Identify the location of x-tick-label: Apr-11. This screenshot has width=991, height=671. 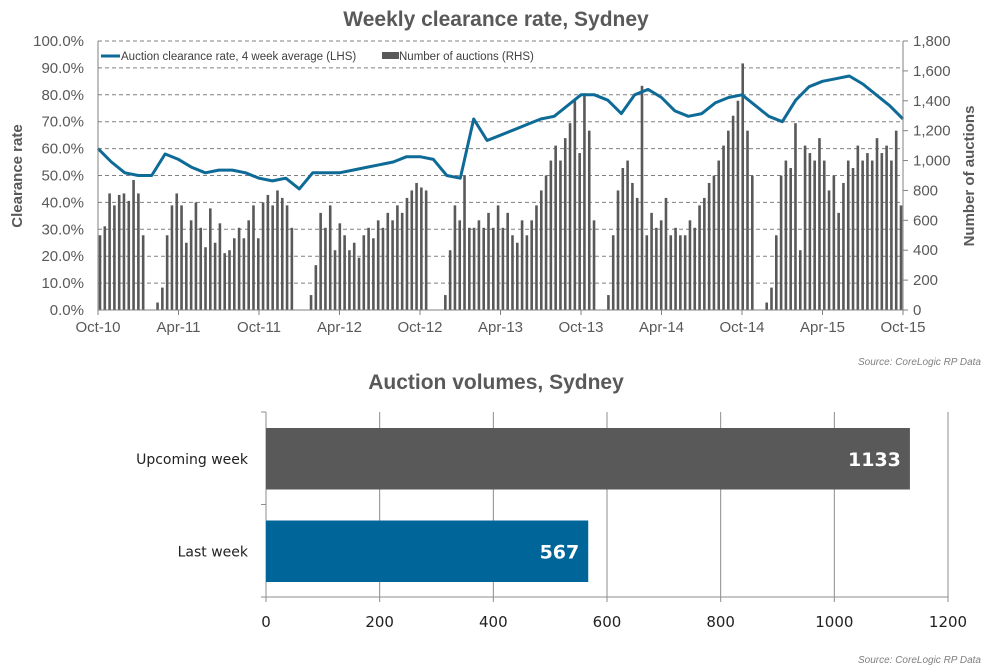
(179, 327).